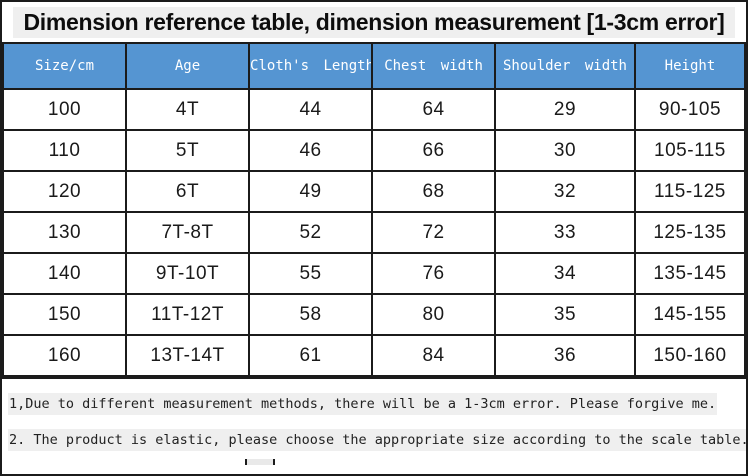 This screenshot has width=748, height=476. What do you see at coordinates (689, 273) in the screenshot?
I see `table-cell: 135-145` at bounding box center [689, 273].